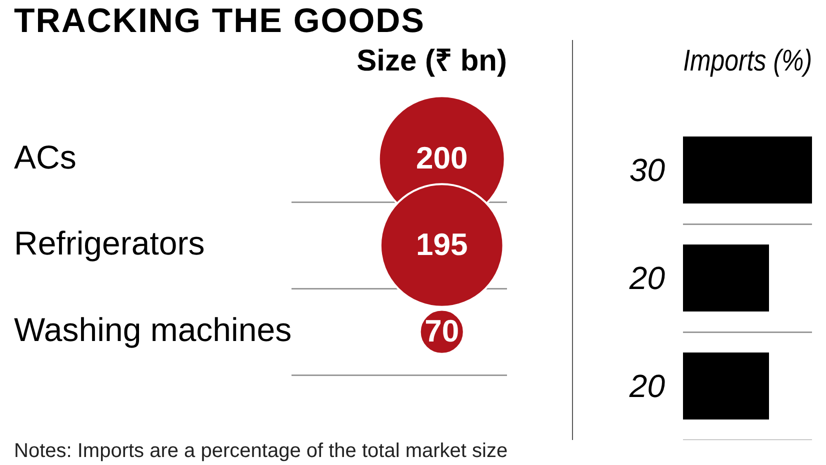  I want to click on text: Notes: Imports are a percentage of the total market size, so click(261, 451).